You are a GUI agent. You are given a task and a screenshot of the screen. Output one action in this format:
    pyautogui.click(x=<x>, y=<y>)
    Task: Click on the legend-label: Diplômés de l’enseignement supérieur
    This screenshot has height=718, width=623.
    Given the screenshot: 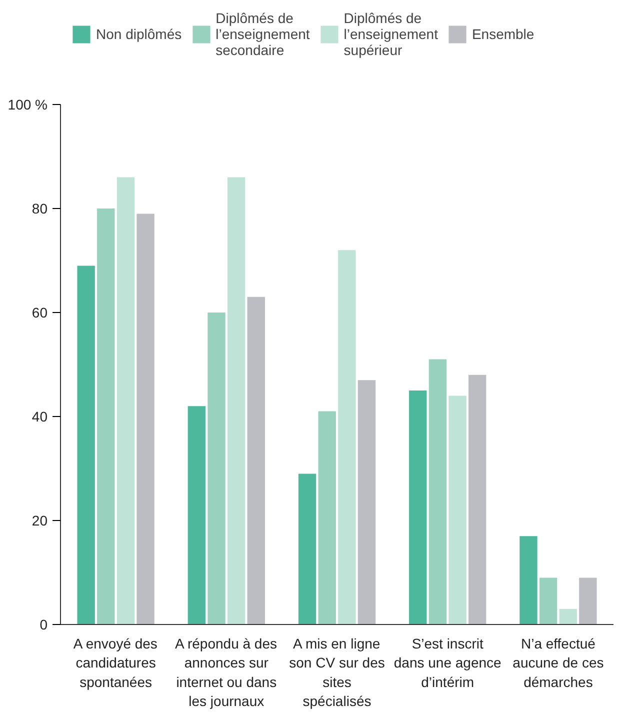 What is the action you would take?
    pyautogui.click(x=391, y=34)
    